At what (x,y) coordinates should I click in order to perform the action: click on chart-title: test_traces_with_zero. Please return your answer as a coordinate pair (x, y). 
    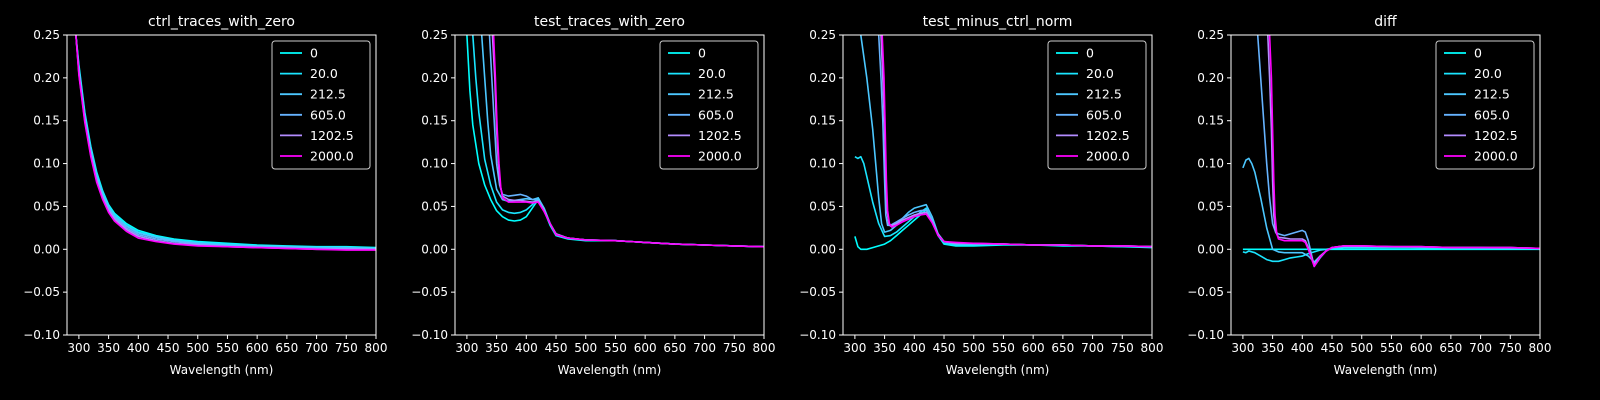
    Looking at the image, I should click on (609, 22).